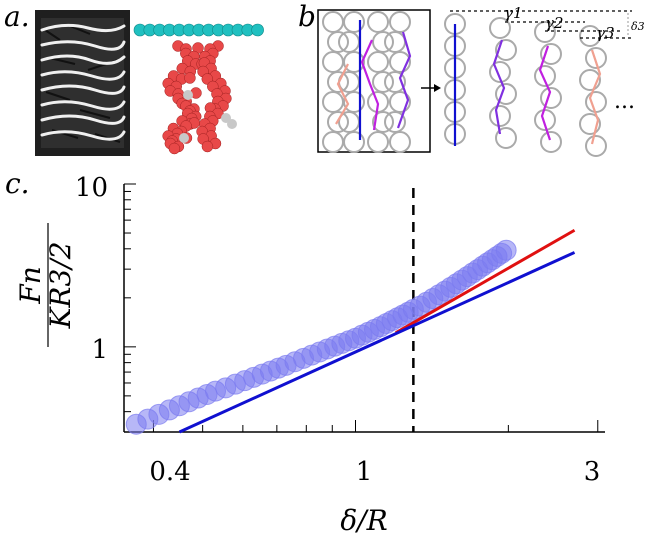 Image resolution: width=646 pixels, height=542 pixels. What do you see at coordinates (592, 472) in the screenshot?
I see `x-tick-label-3: 3` at bounding box center [592, 472].